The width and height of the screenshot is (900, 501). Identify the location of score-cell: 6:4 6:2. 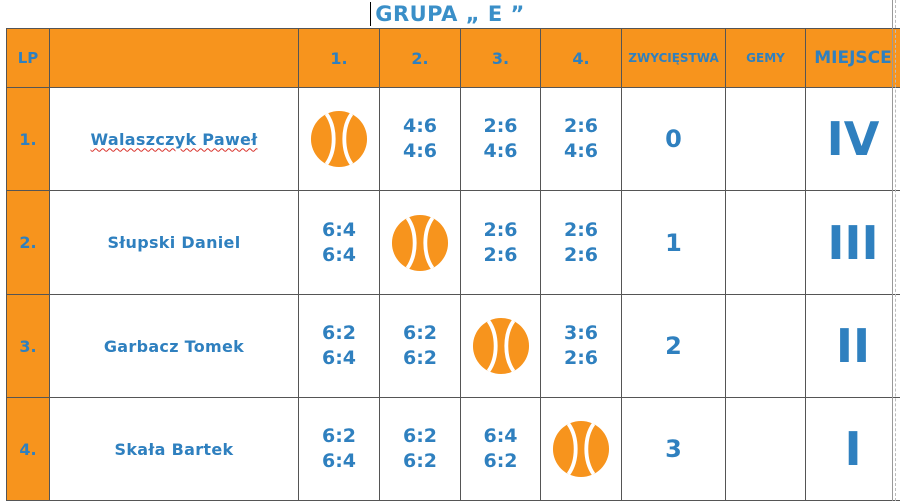
(500, 449).